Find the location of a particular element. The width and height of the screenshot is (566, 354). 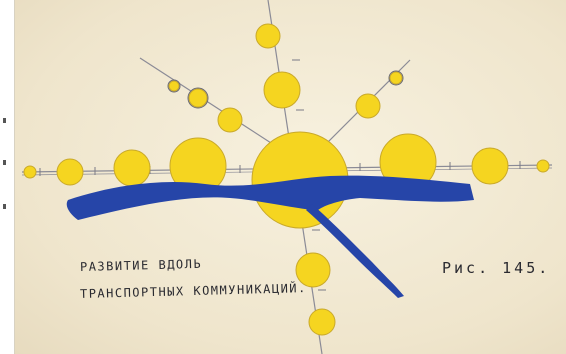

circle-outlines is located at coordinates (285, 89).